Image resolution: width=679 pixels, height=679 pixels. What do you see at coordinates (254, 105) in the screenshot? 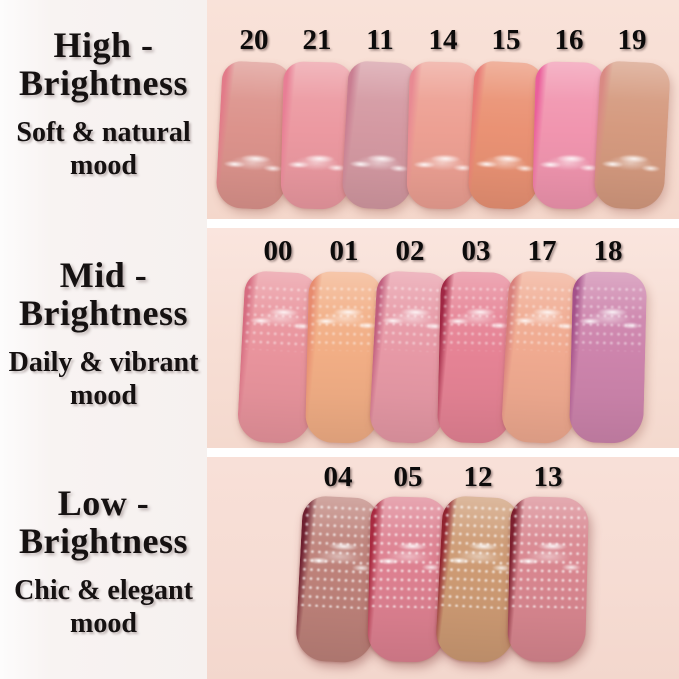
I see `swatch-column: 20` at bounding box center [254, 105].